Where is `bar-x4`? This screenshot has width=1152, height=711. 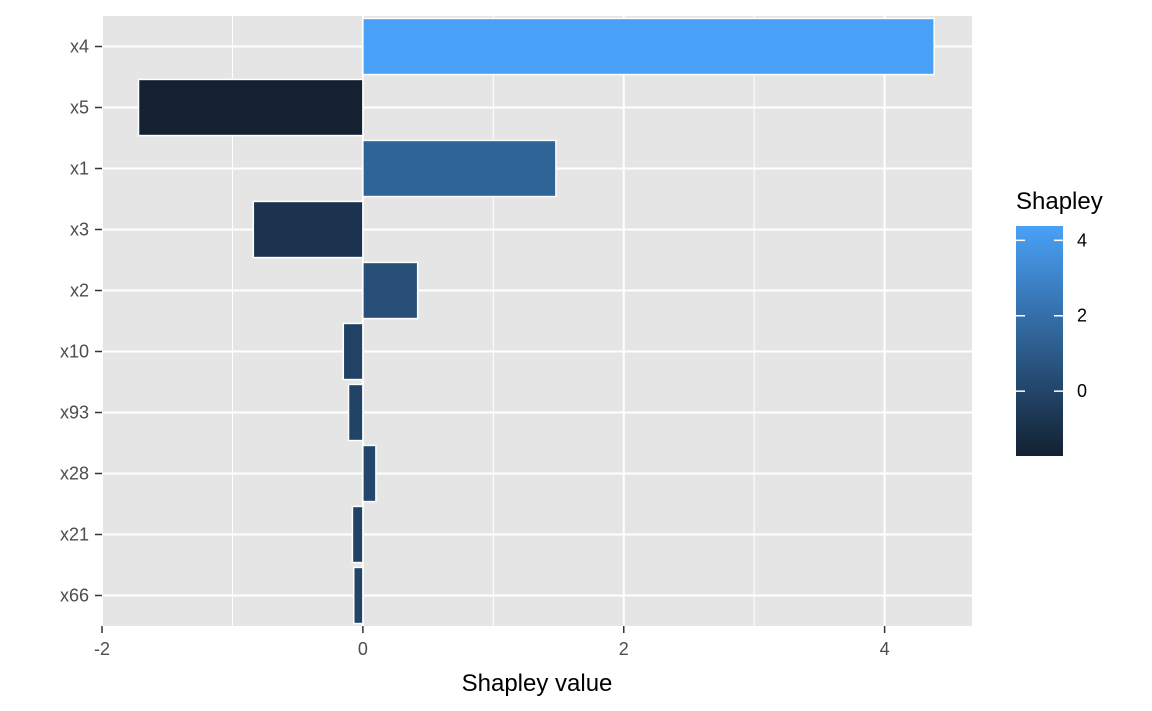 bar-x4 is located at coordinates (648, 46).